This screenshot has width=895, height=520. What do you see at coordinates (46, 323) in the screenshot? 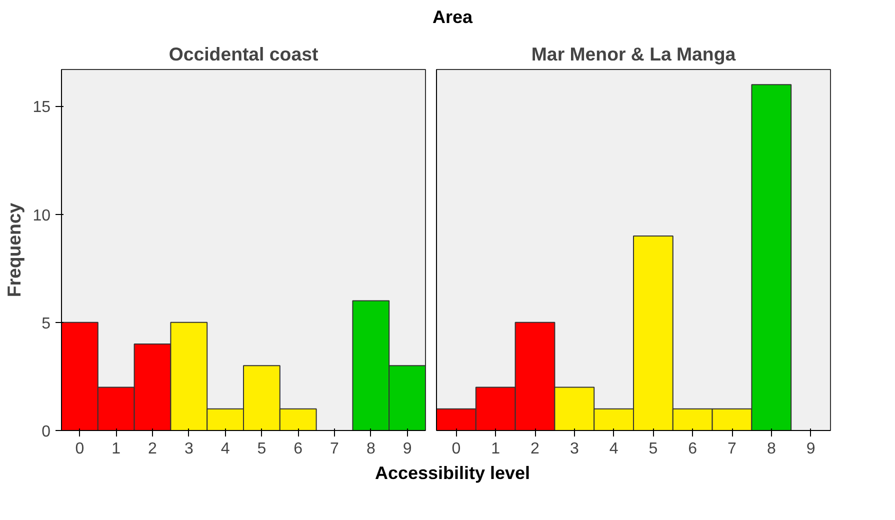
I see `y-tick-label: 5` at bounding box center [46, 323].